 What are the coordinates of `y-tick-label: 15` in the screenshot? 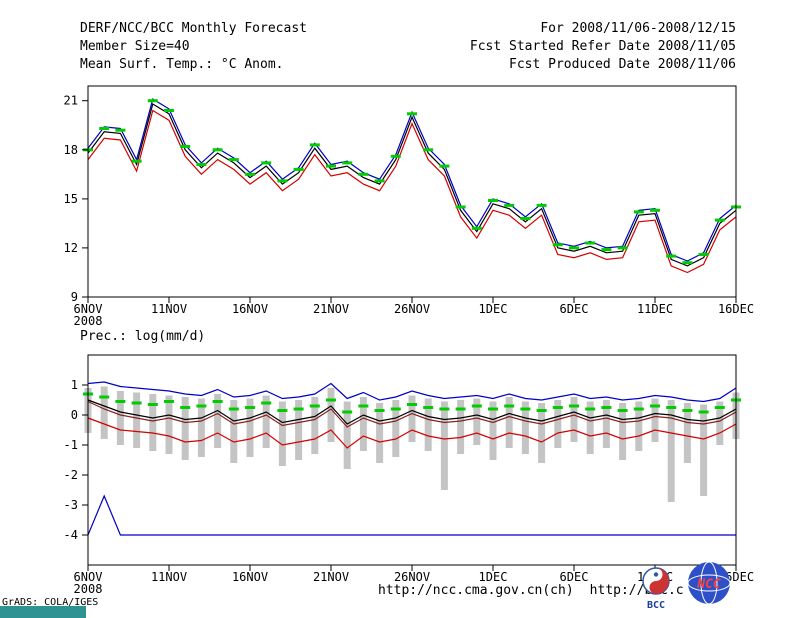 It's located at (71, 199).